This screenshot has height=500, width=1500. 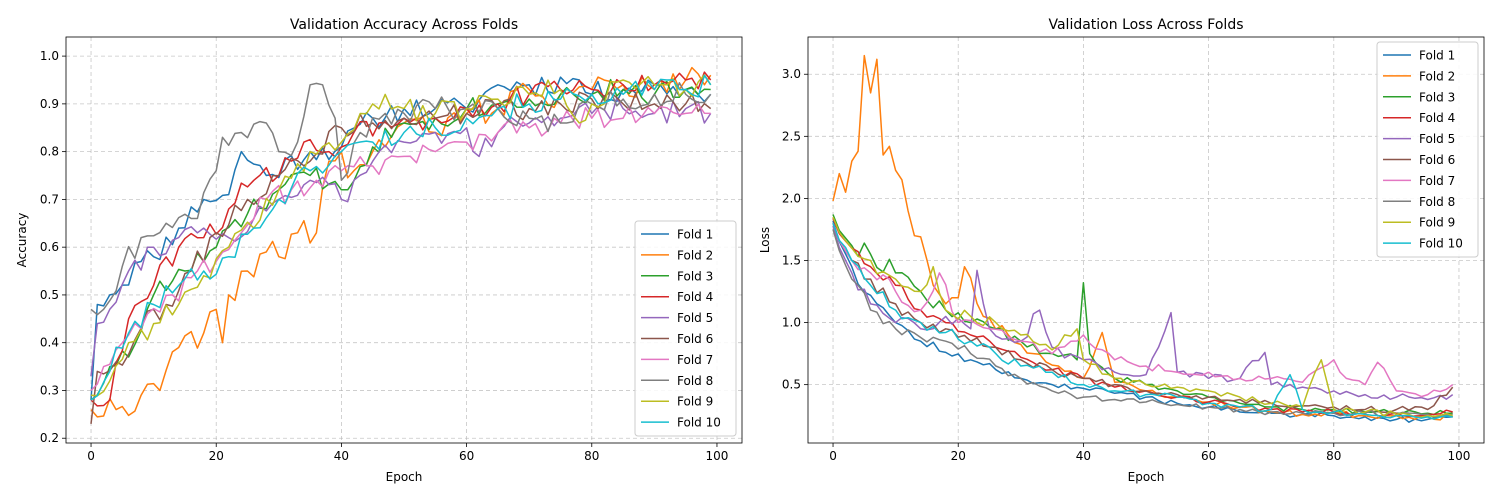 What do you see at coordinates (49, 199) in the screenshot?
I see `y-tick-label: 0.7` at bounding box center [49, 199].